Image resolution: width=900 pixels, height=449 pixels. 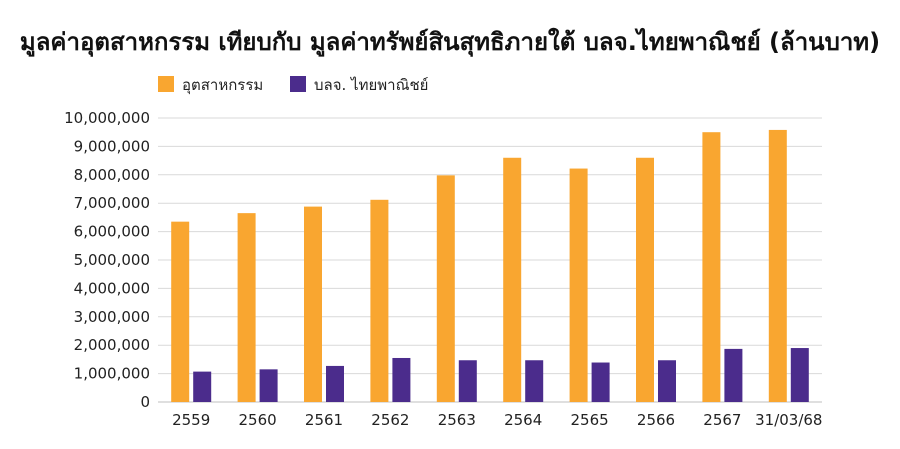 I want to click on y-tick-label: 4,000,000, so click(x=112, y=288).